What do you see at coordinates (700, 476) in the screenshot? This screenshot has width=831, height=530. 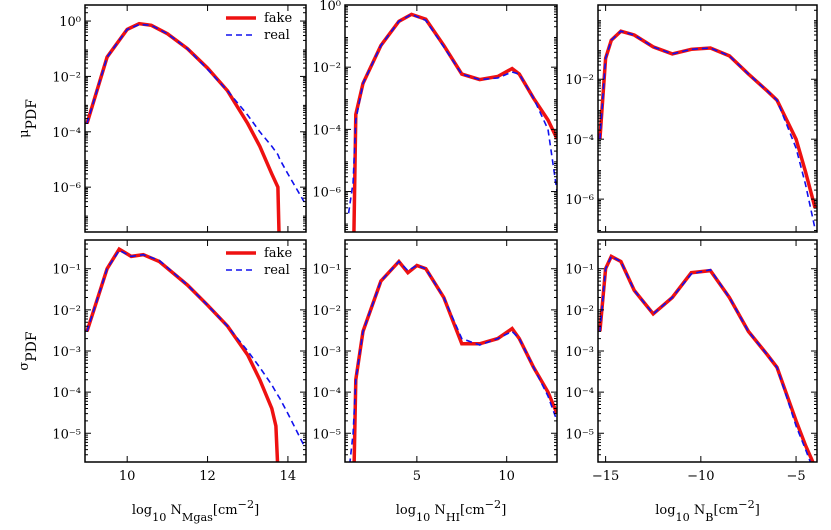 I see `x-tick-label: −10` at bounding box center [700, 476].